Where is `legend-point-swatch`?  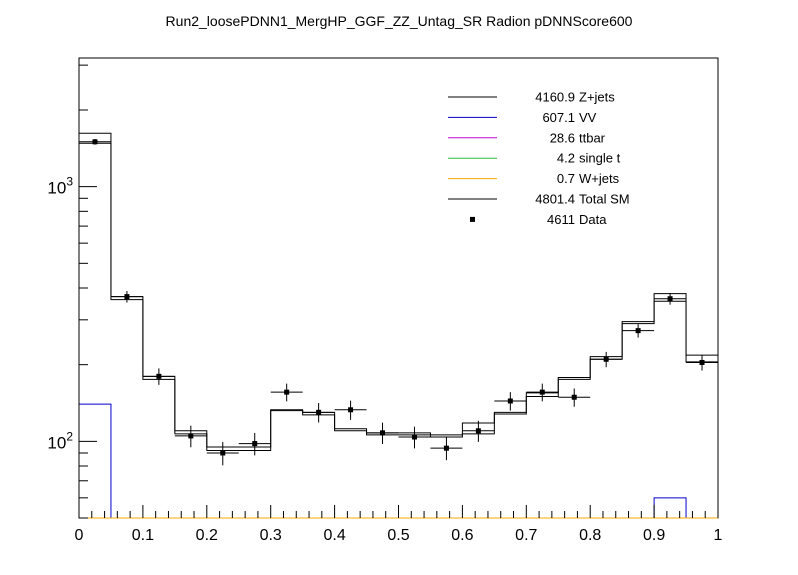
legend-point-swatch is located at coordinates (472, 219).